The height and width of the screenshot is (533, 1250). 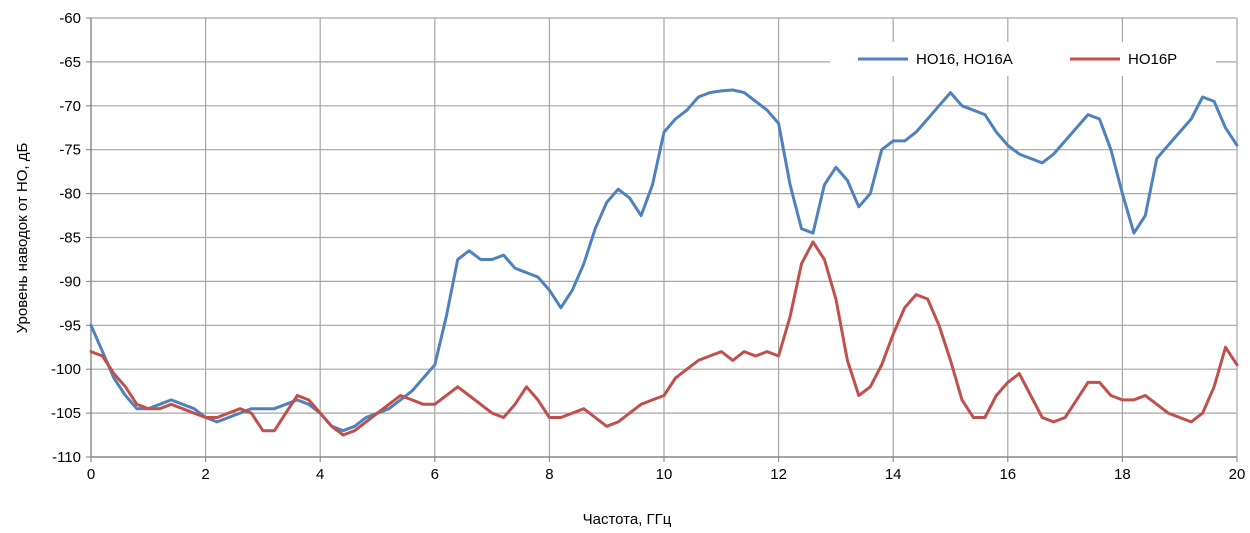 What do you see at coordinates (893, 474) in the screenshot?
I see `x-tick-label: 14` at bounding box center [893, 474].